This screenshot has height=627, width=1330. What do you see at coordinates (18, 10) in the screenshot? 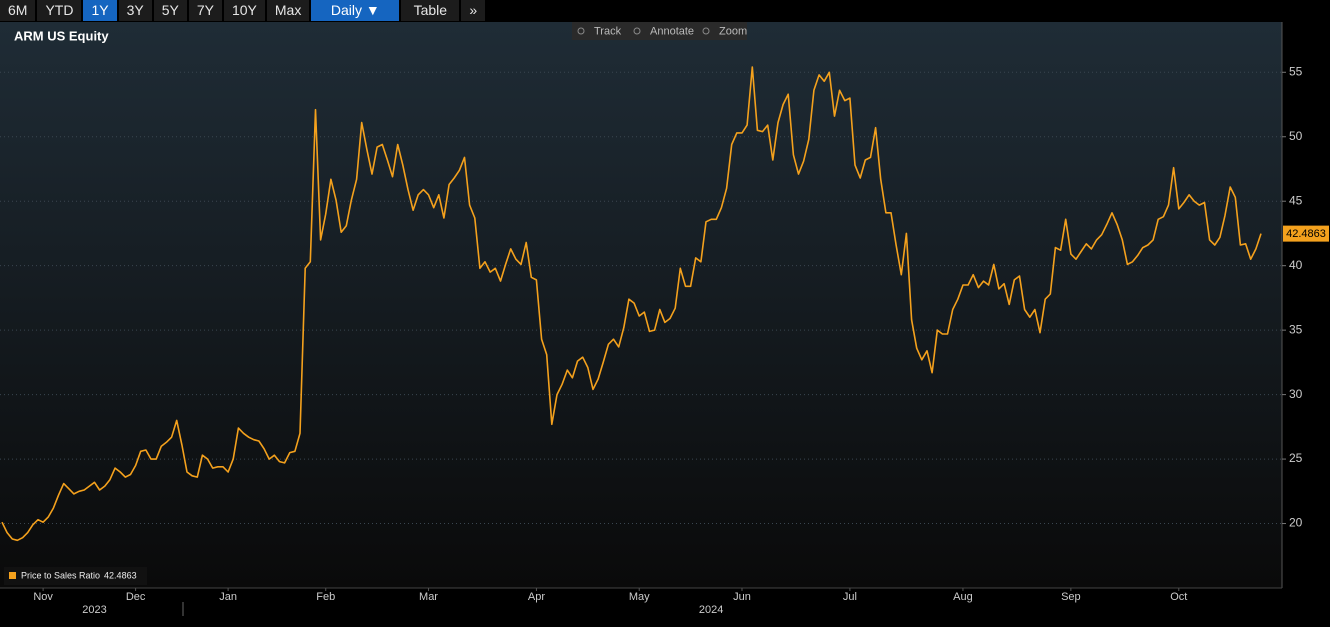
I see `range-button: 6M` at bounding box center [18, 10].